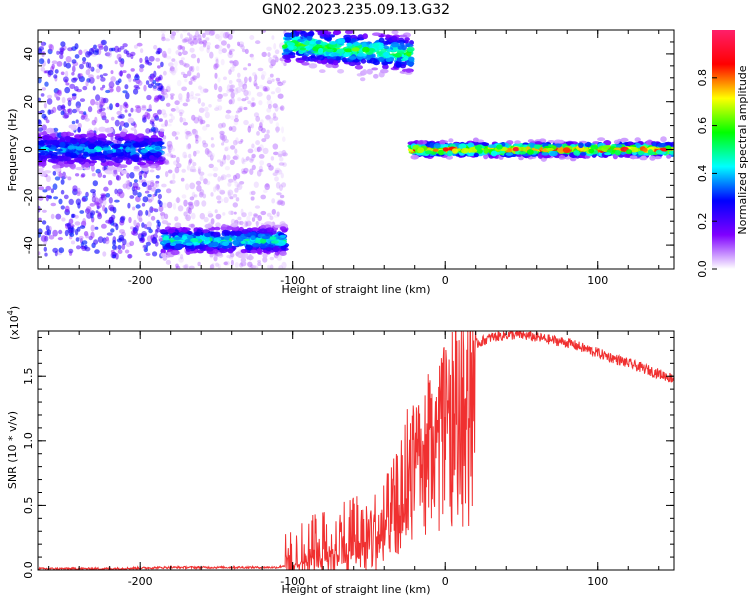 This screenshot has height=600, width=750. What do you see at coordinates (28, 149) in the screenshot?
I see `y-tick-label: 0` at bounding box center [28, 149].